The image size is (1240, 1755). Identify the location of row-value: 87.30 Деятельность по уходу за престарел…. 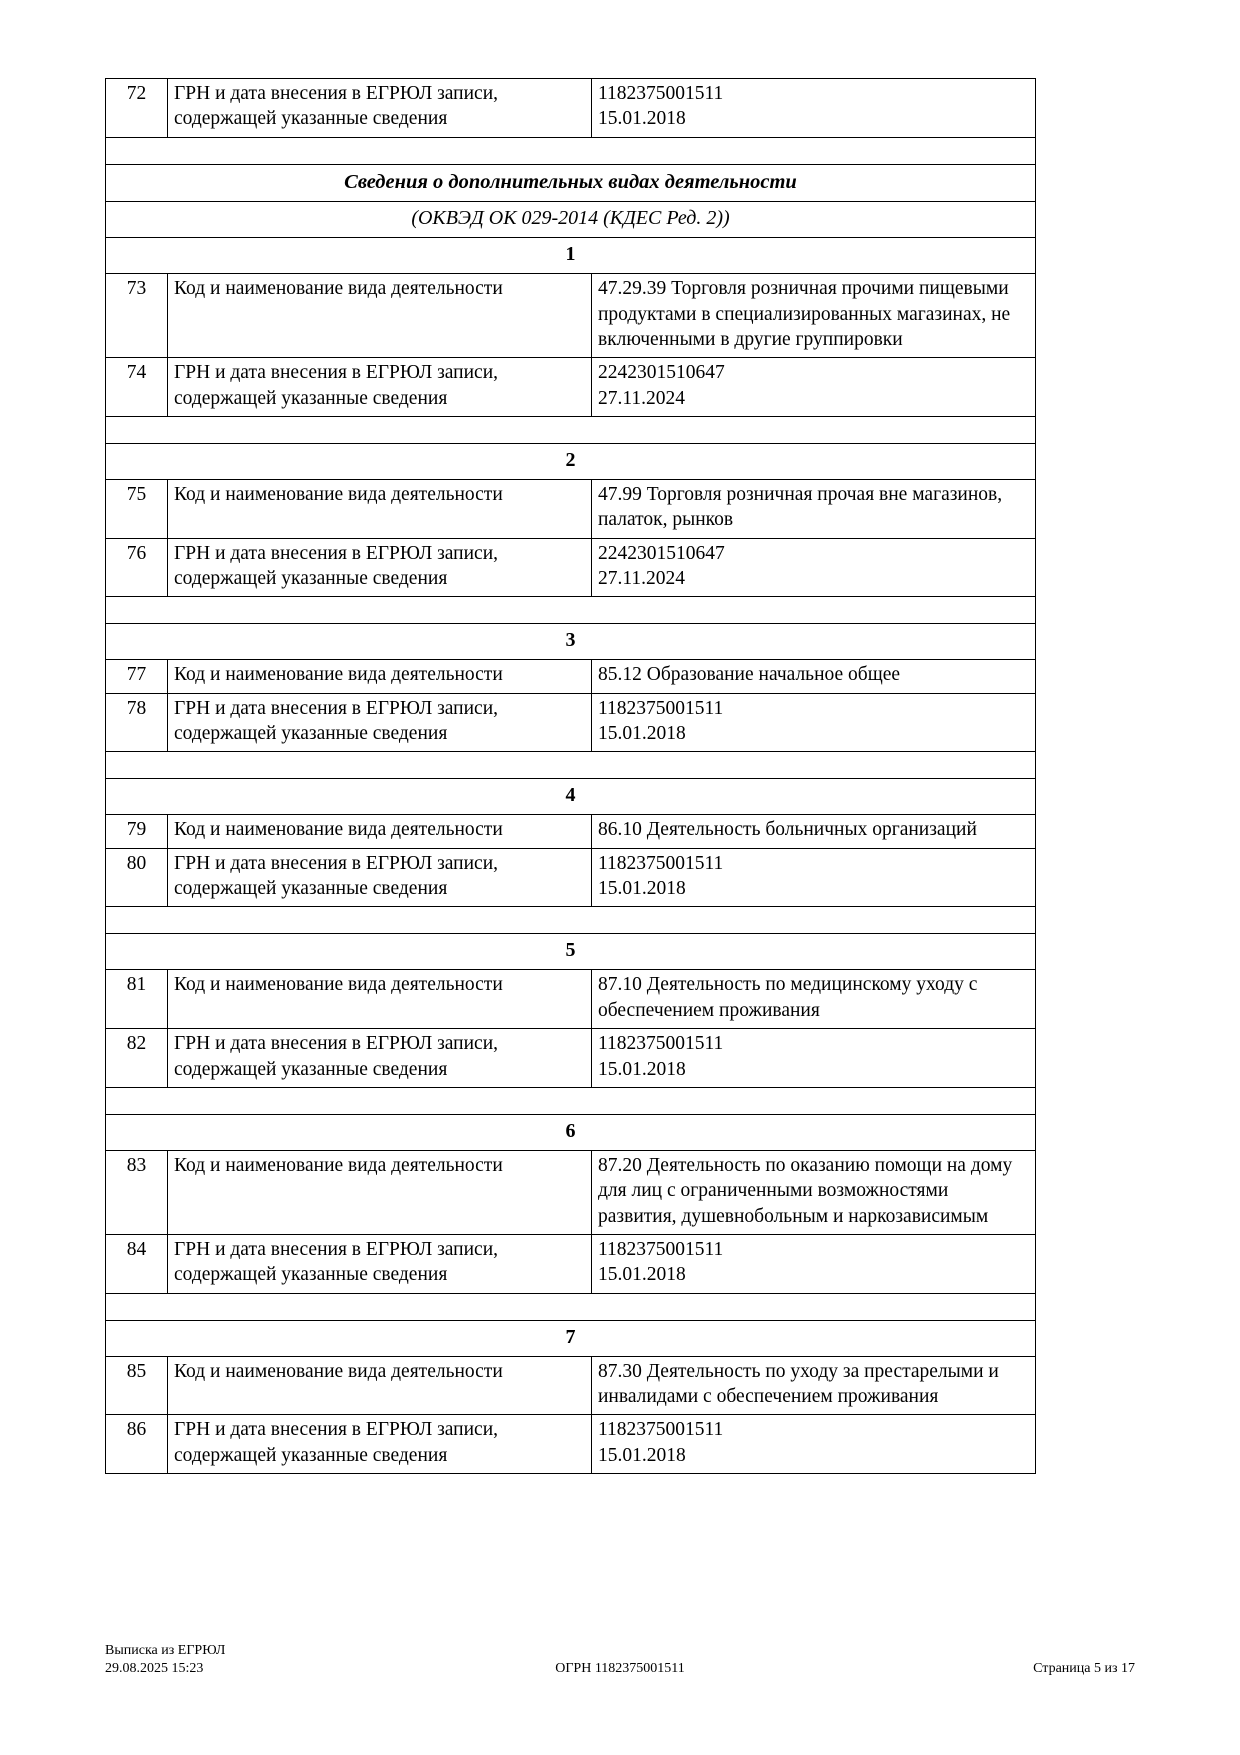
(813, 1385).